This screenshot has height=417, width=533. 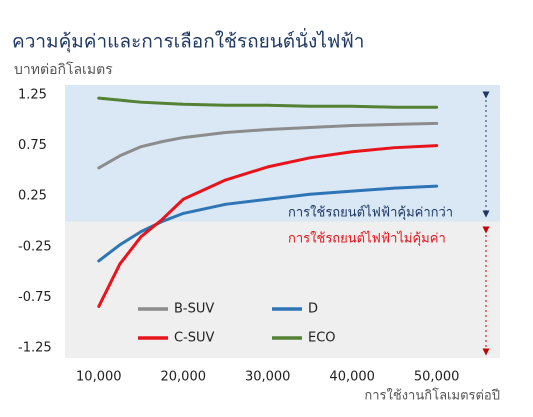 I want to click on y-axis-label: บาทต่อกิโลเมตร, so click(x=63, y=69).